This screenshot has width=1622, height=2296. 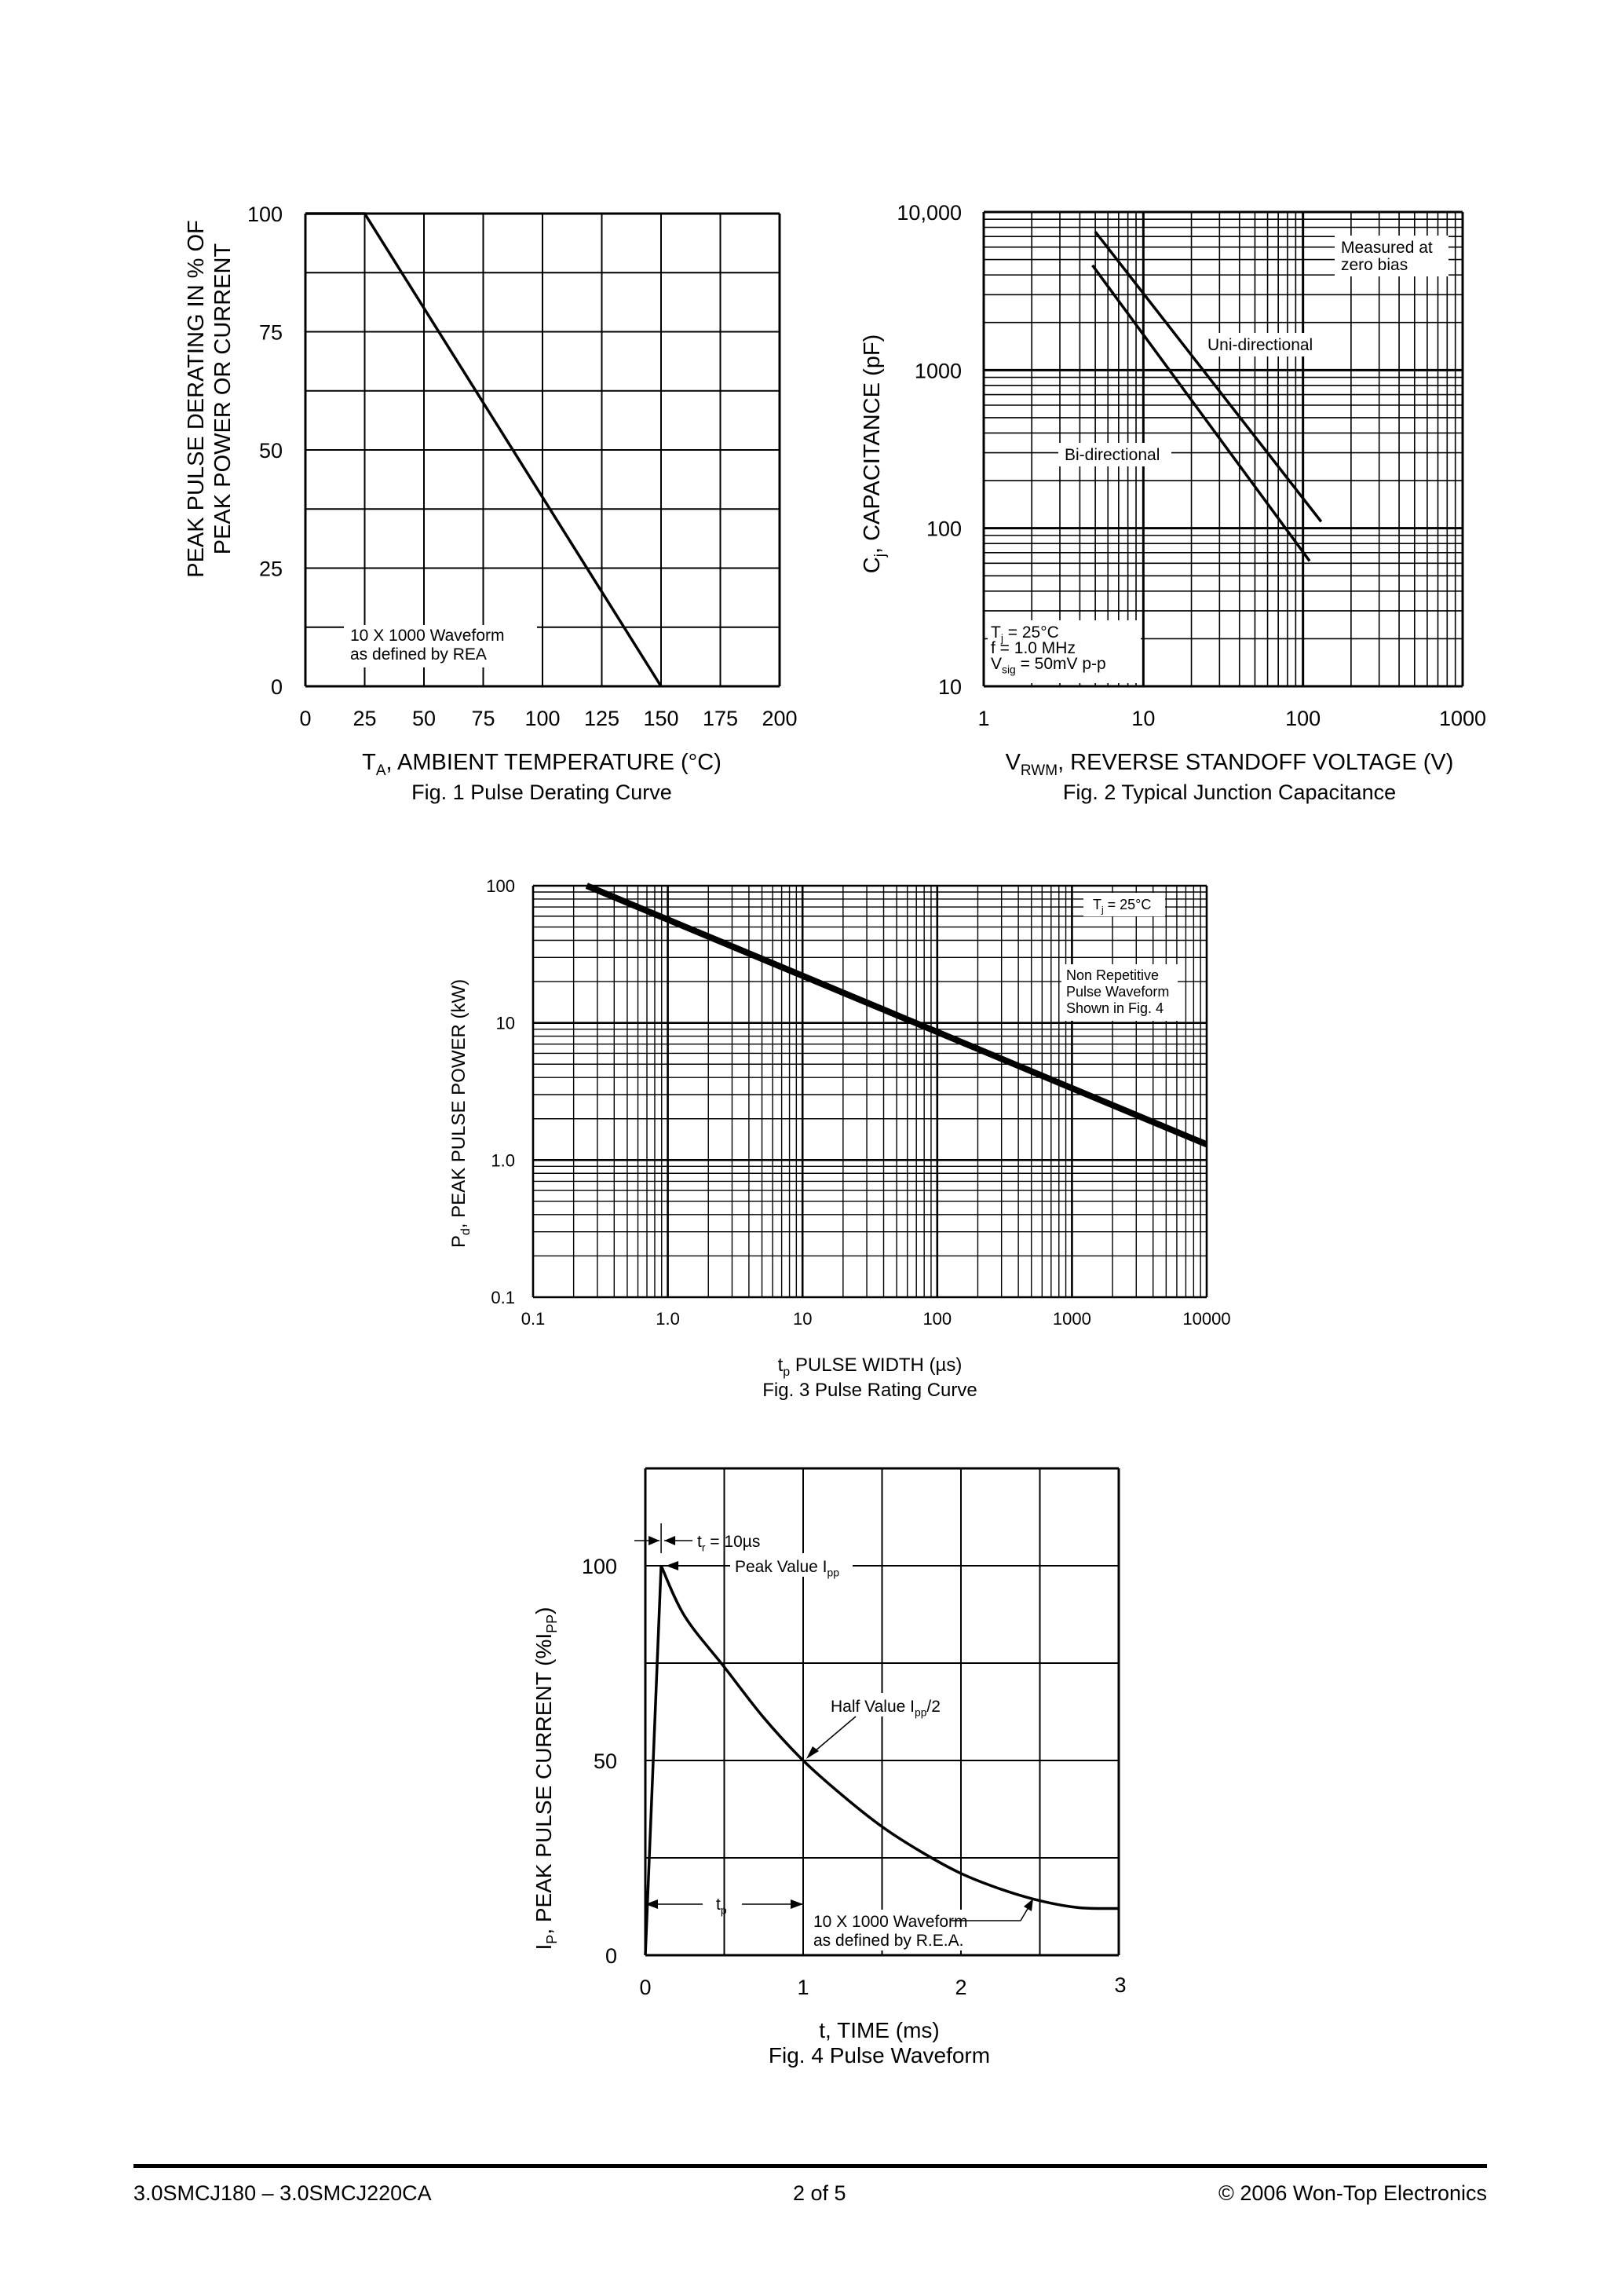 What do you see at coordinates (869, 1391) in the screenshot?
I see `fig3-title: Fig. 3 Pulse Rating Curve` at bounding box center [869, 1391].